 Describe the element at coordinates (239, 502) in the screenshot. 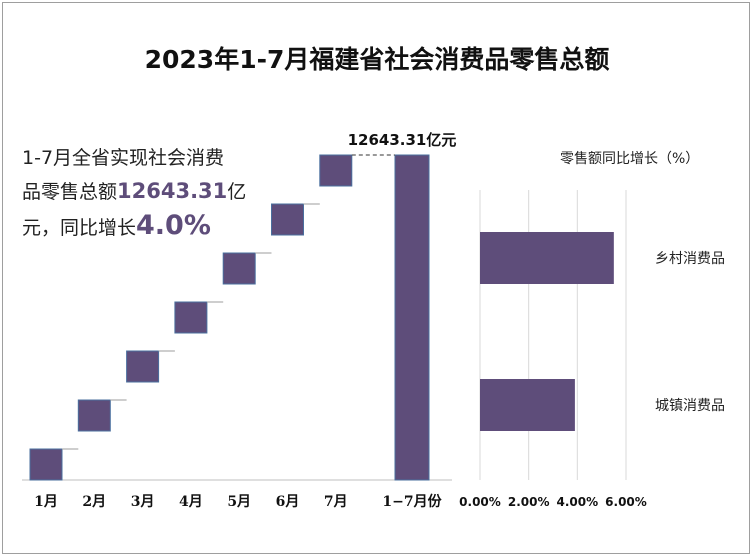

I see `x-tick-label: 5月` at that location.